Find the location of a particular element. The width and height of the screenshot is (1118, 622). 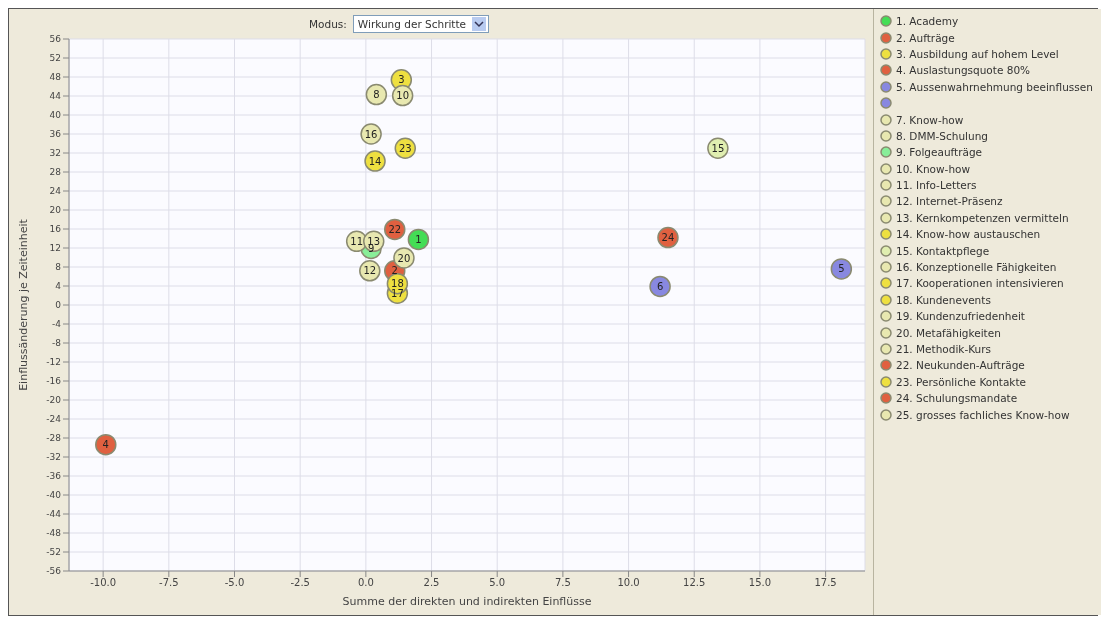

y-tick-label: 36 is located at coordinates (55, 134).